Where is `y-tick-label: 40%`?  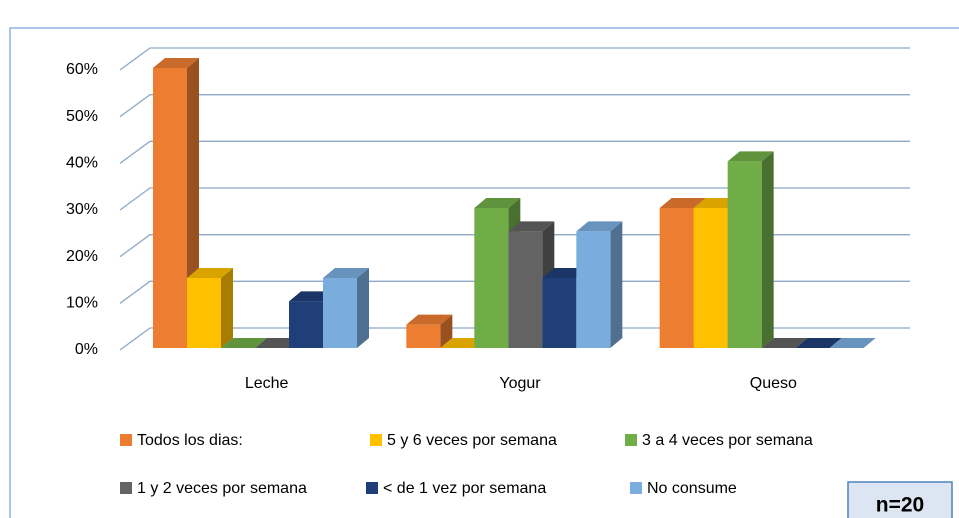 y-tick-label: 40% is located at coordinates (82, 163).